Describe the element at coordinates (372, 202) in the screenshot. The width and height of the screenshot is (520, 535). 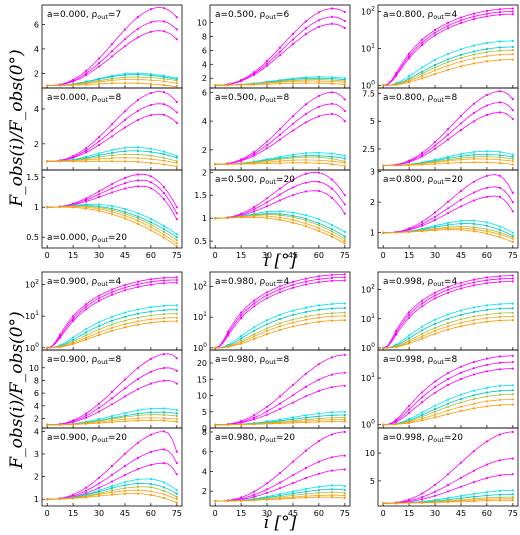
I see `y-tick-label: 2` at that location.